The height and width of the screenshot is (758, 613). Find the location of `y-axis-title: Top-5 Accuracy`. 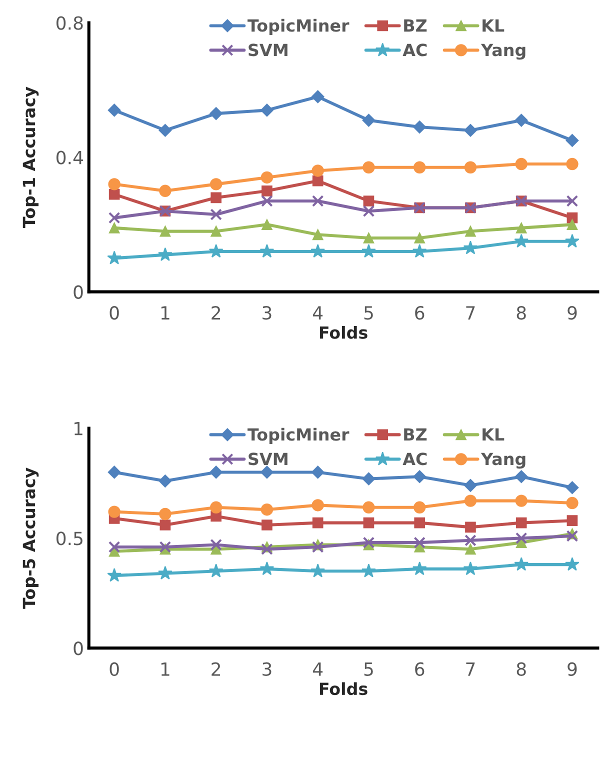

y-axis-title: Top-5 Accuracy is located at coordinates (30, 538).